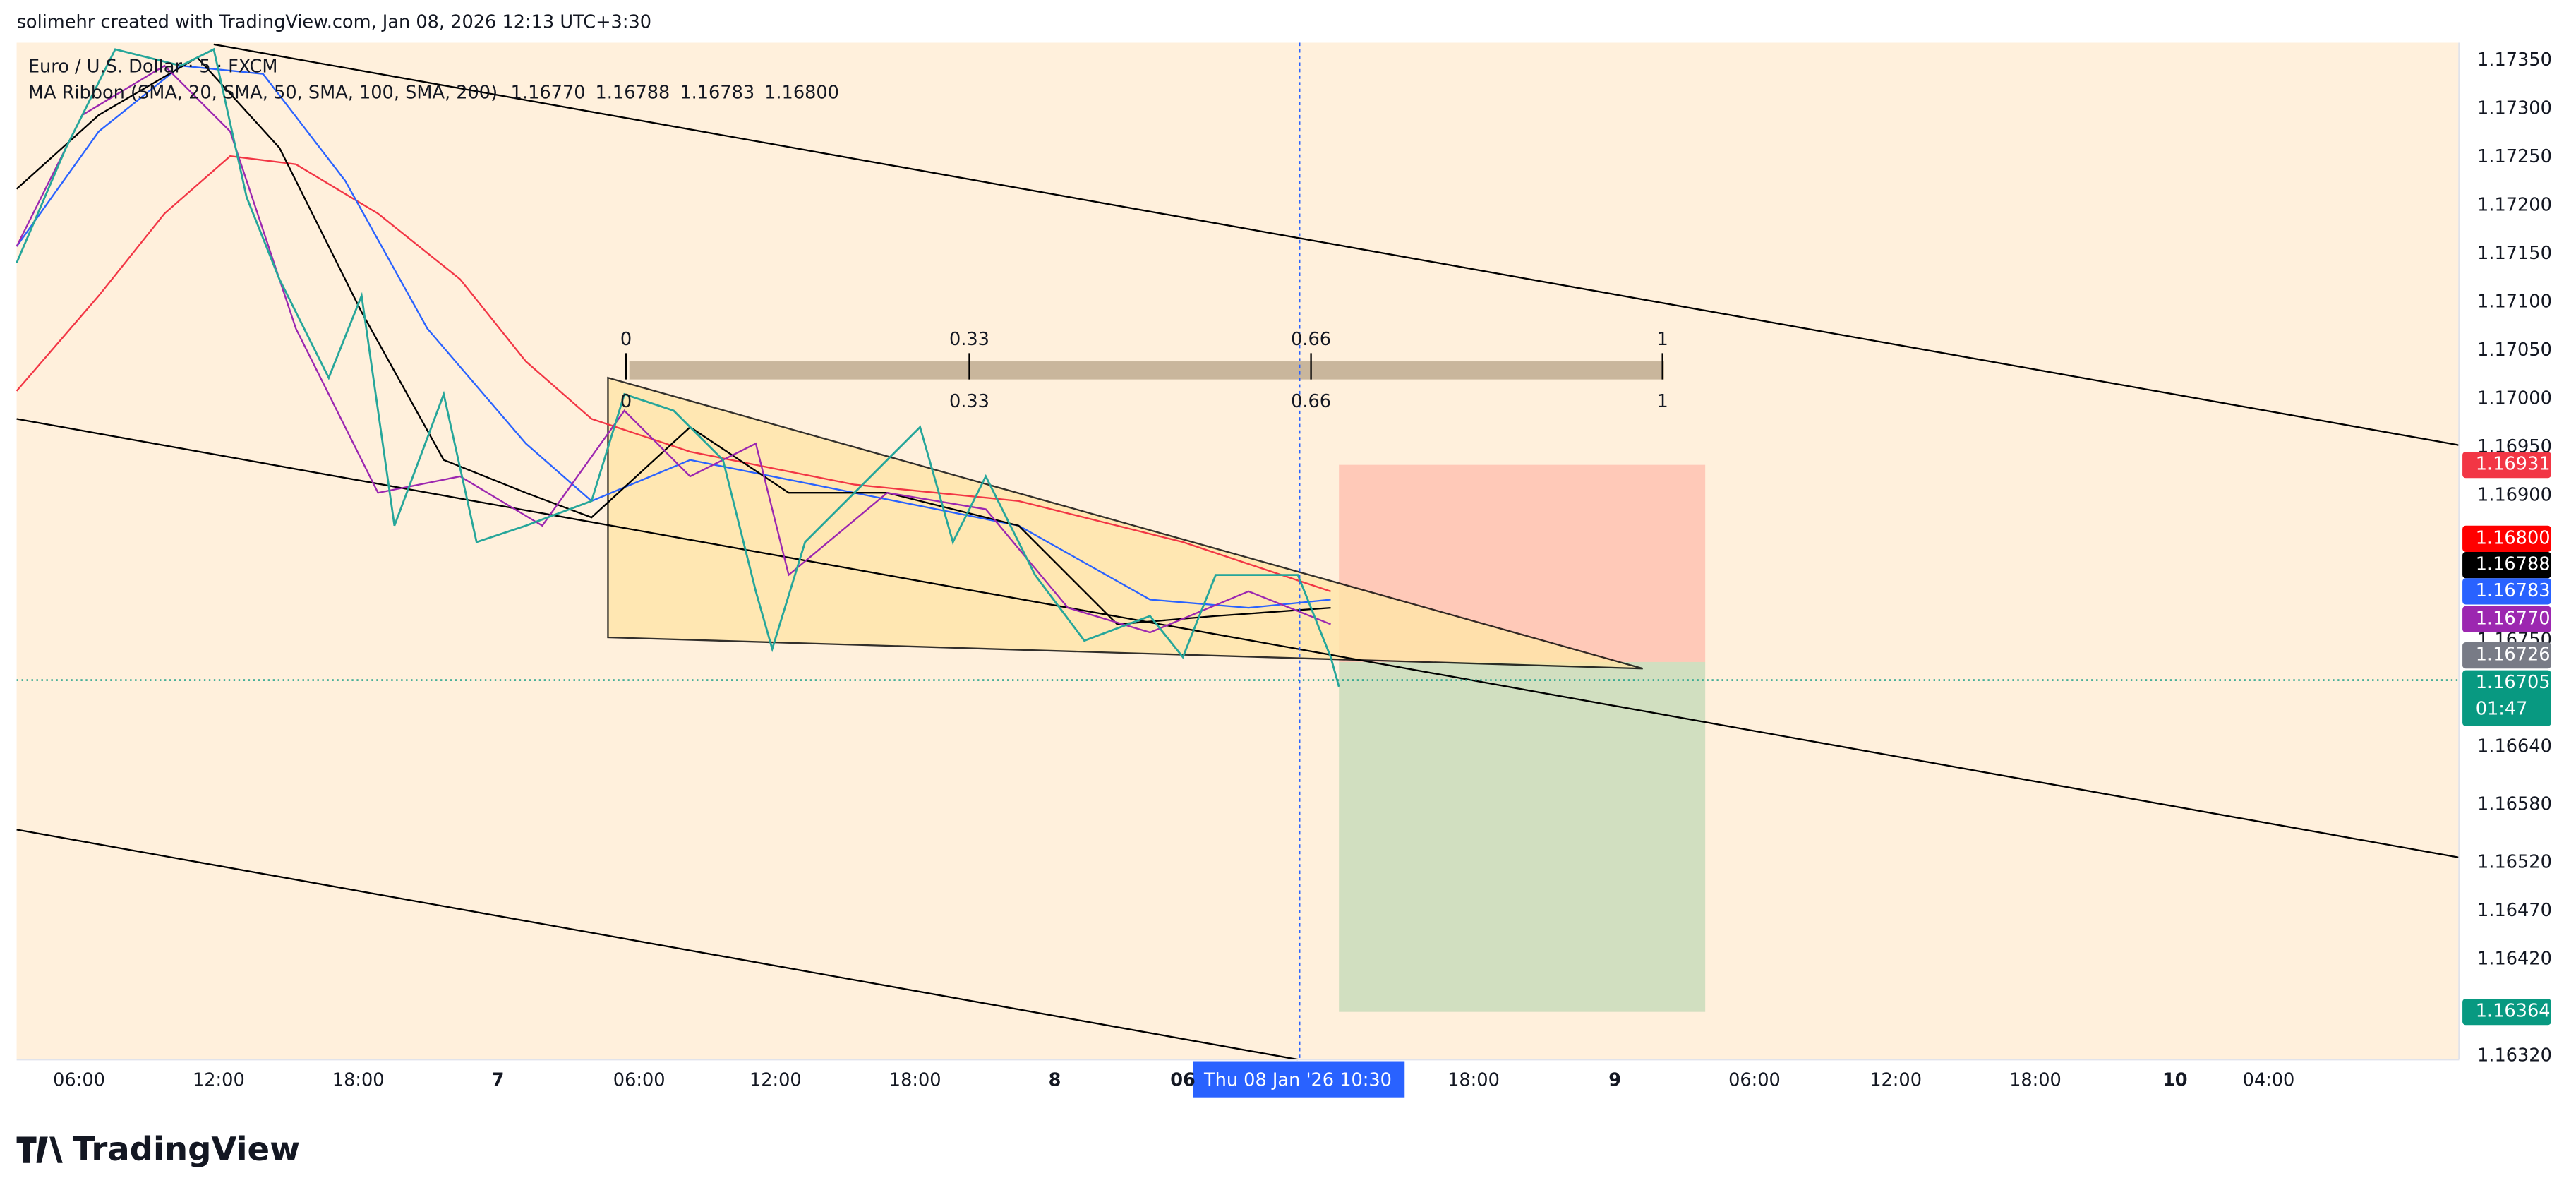 The image size is (2576, 1202). What do you see at coordinates (2513, 618) in the screenshot?
I see `price-badge-text: 1.16770` at bounding box center [2513, 618].